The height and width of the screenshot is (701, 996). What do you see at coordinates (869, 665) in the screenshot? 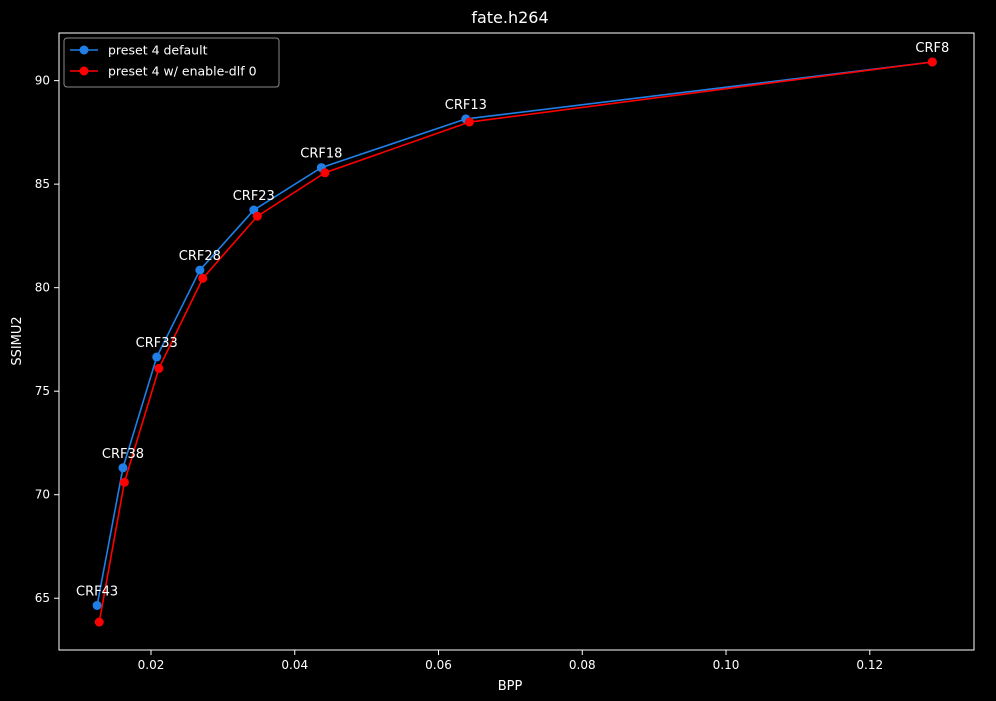
I see `x-tick-label: 0.12` at bounding box center [869, 665].